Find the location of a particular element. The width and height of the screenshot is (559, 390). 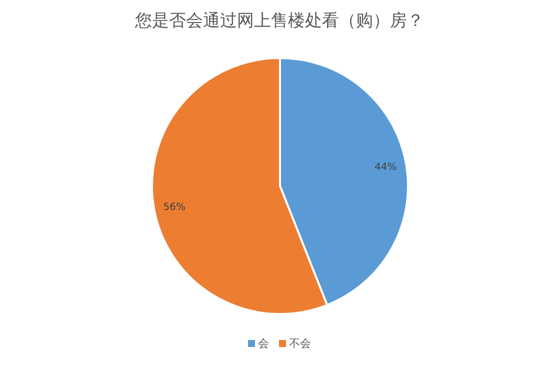

legend-label: 不会 is located at coordinates (300, 343).